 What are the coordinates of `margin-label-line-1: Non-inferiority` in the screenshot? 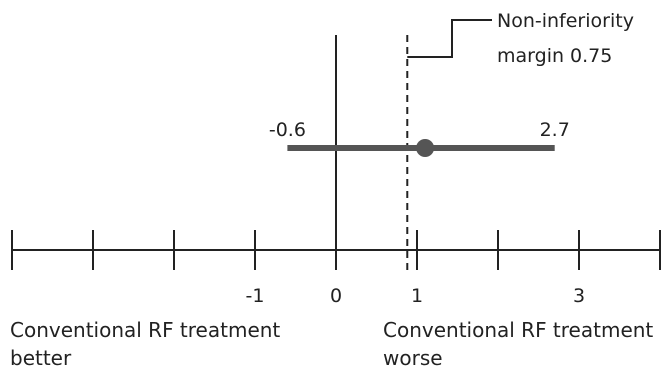 It's located at (565, 21).